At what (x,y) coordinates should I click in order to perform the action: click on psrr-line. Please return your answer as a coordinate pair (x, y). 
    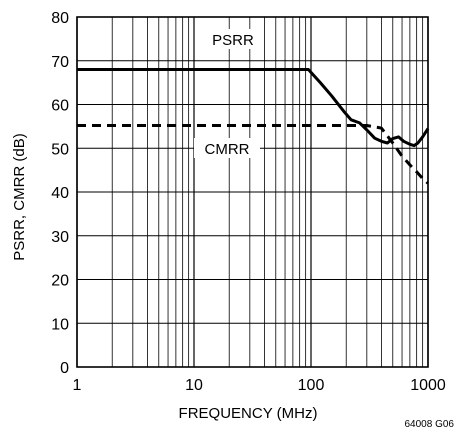
    Looking at the image, I should click on (253, 108).